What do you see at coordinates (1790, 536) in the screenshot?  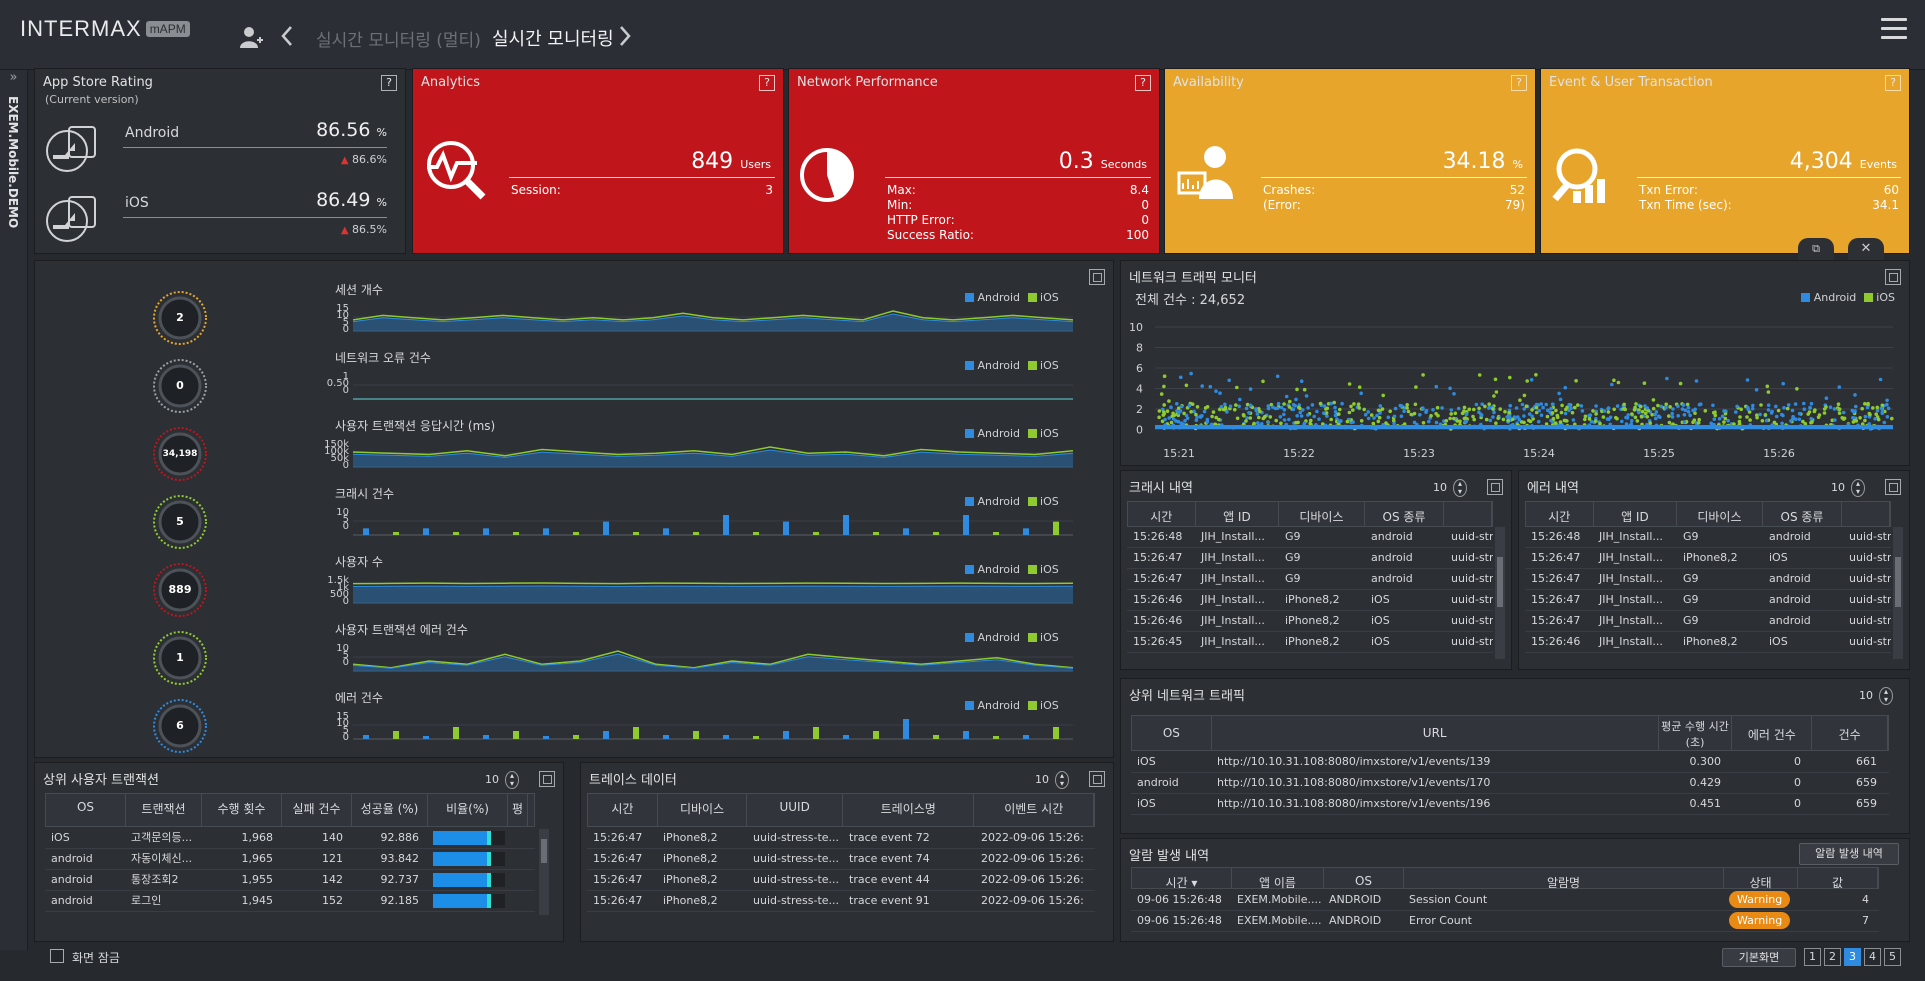 I see `table-cell: android` at bounding box center [1790, 536].